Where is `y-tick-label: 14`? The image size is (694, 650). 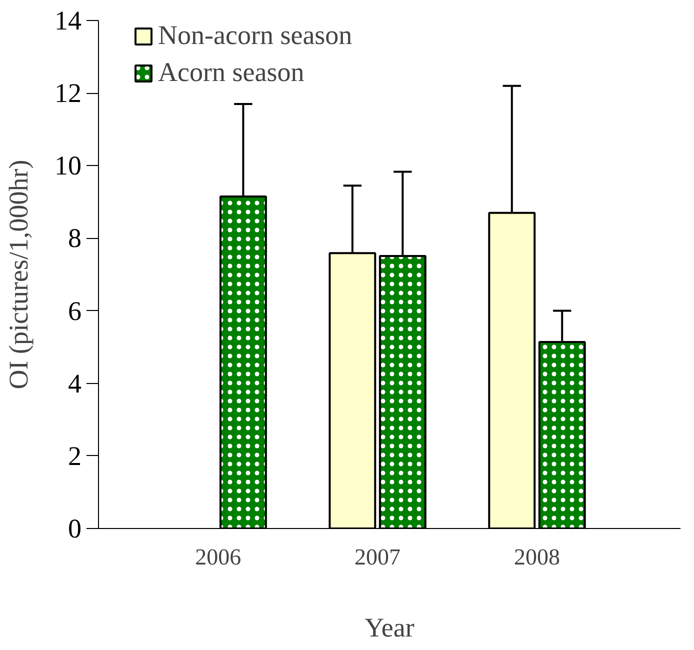 y-tick-label: 14 is located at coordinates (68, 21).